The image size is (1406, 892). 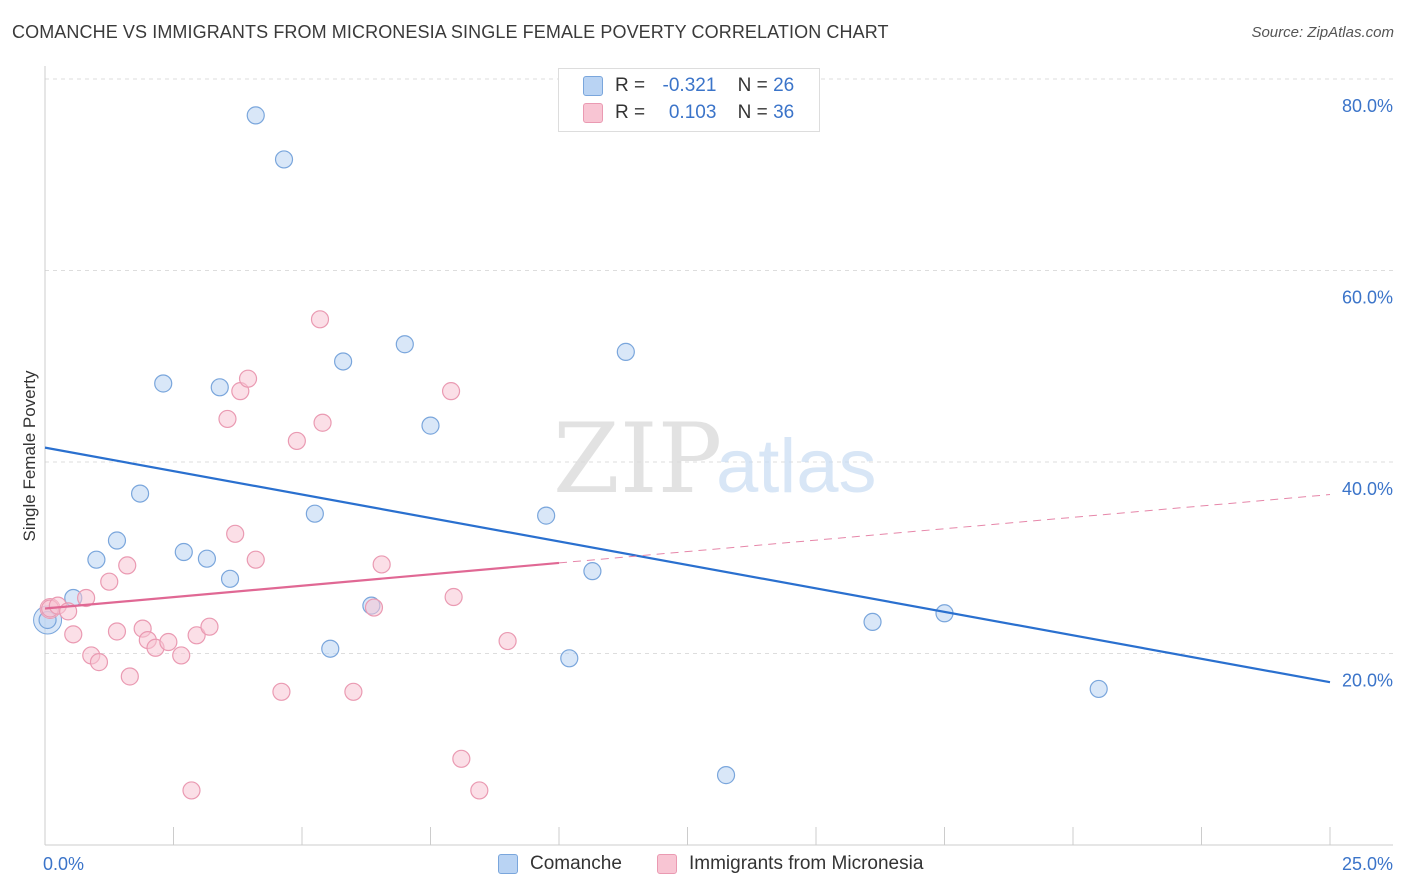 I want to click on r-value: -0.321, so click(x=689, y=85).